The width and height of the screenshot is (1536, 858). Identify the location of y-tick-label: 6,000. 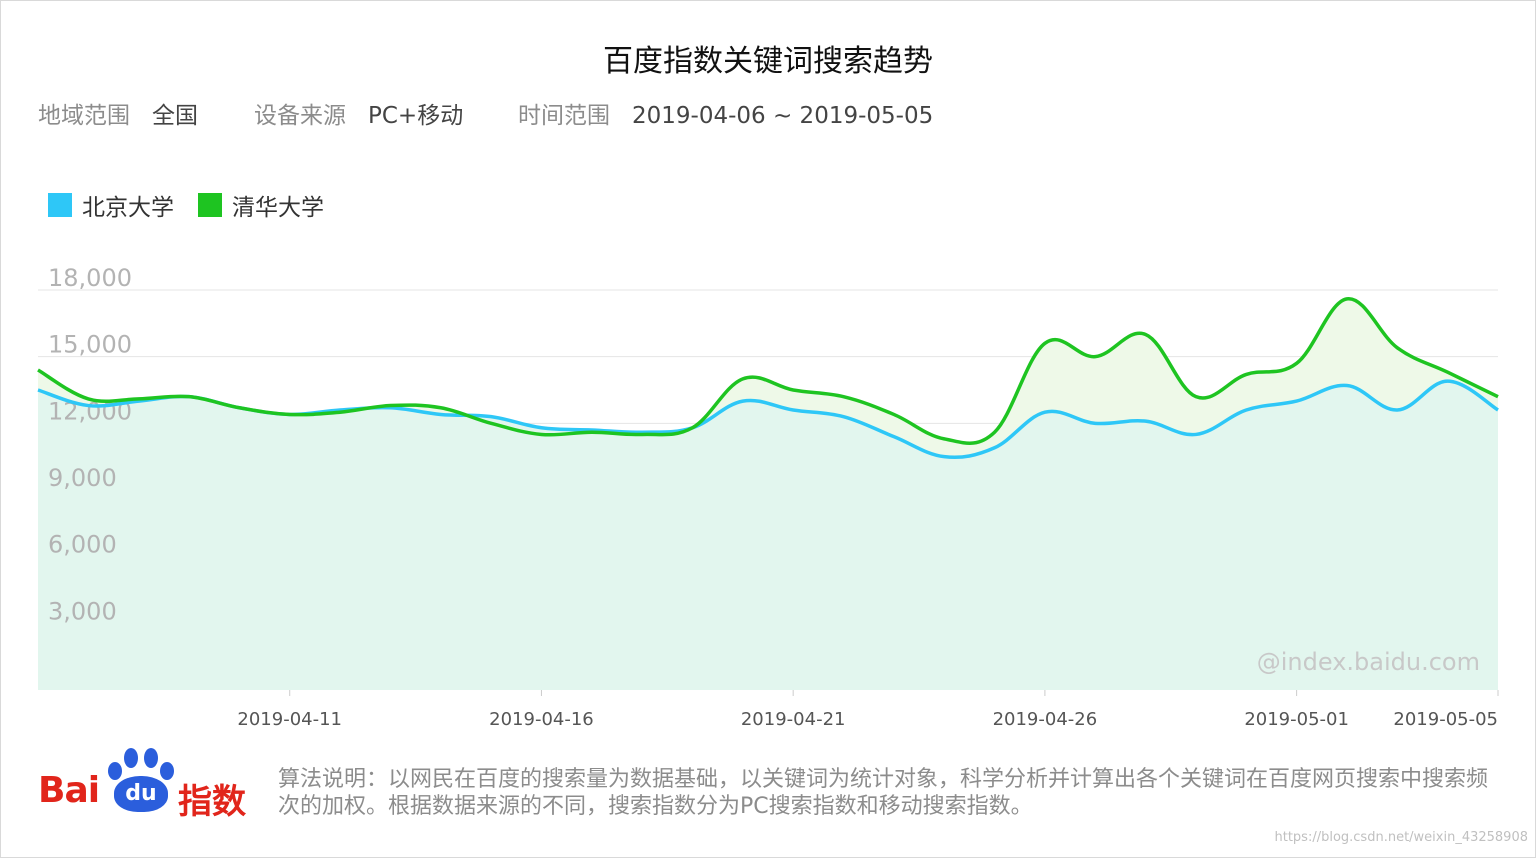
(82, 545).